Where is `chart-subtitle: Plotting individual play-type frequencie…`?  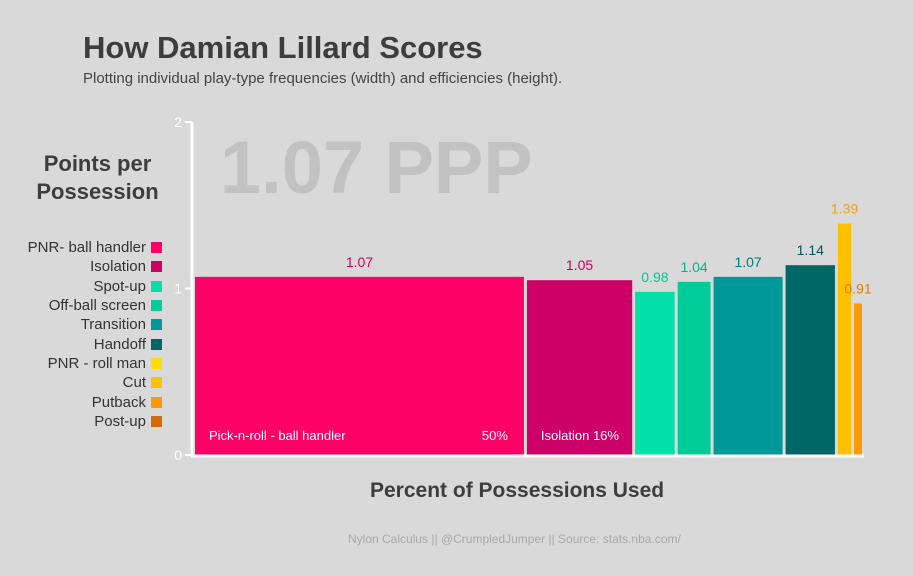 chart-subtitle: Plotting individual play-type frequencie… is located at coordinates (323, 78).